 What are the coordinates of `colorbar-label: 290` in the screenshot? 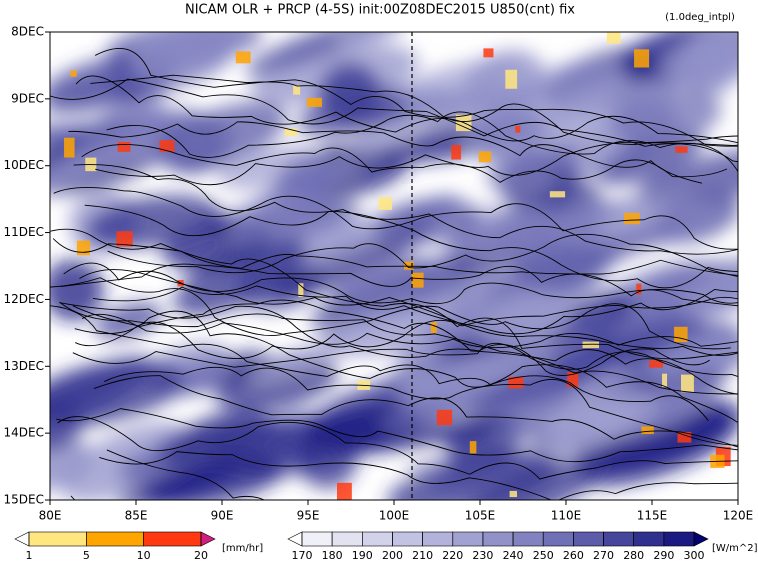 It's located at (663, 555).